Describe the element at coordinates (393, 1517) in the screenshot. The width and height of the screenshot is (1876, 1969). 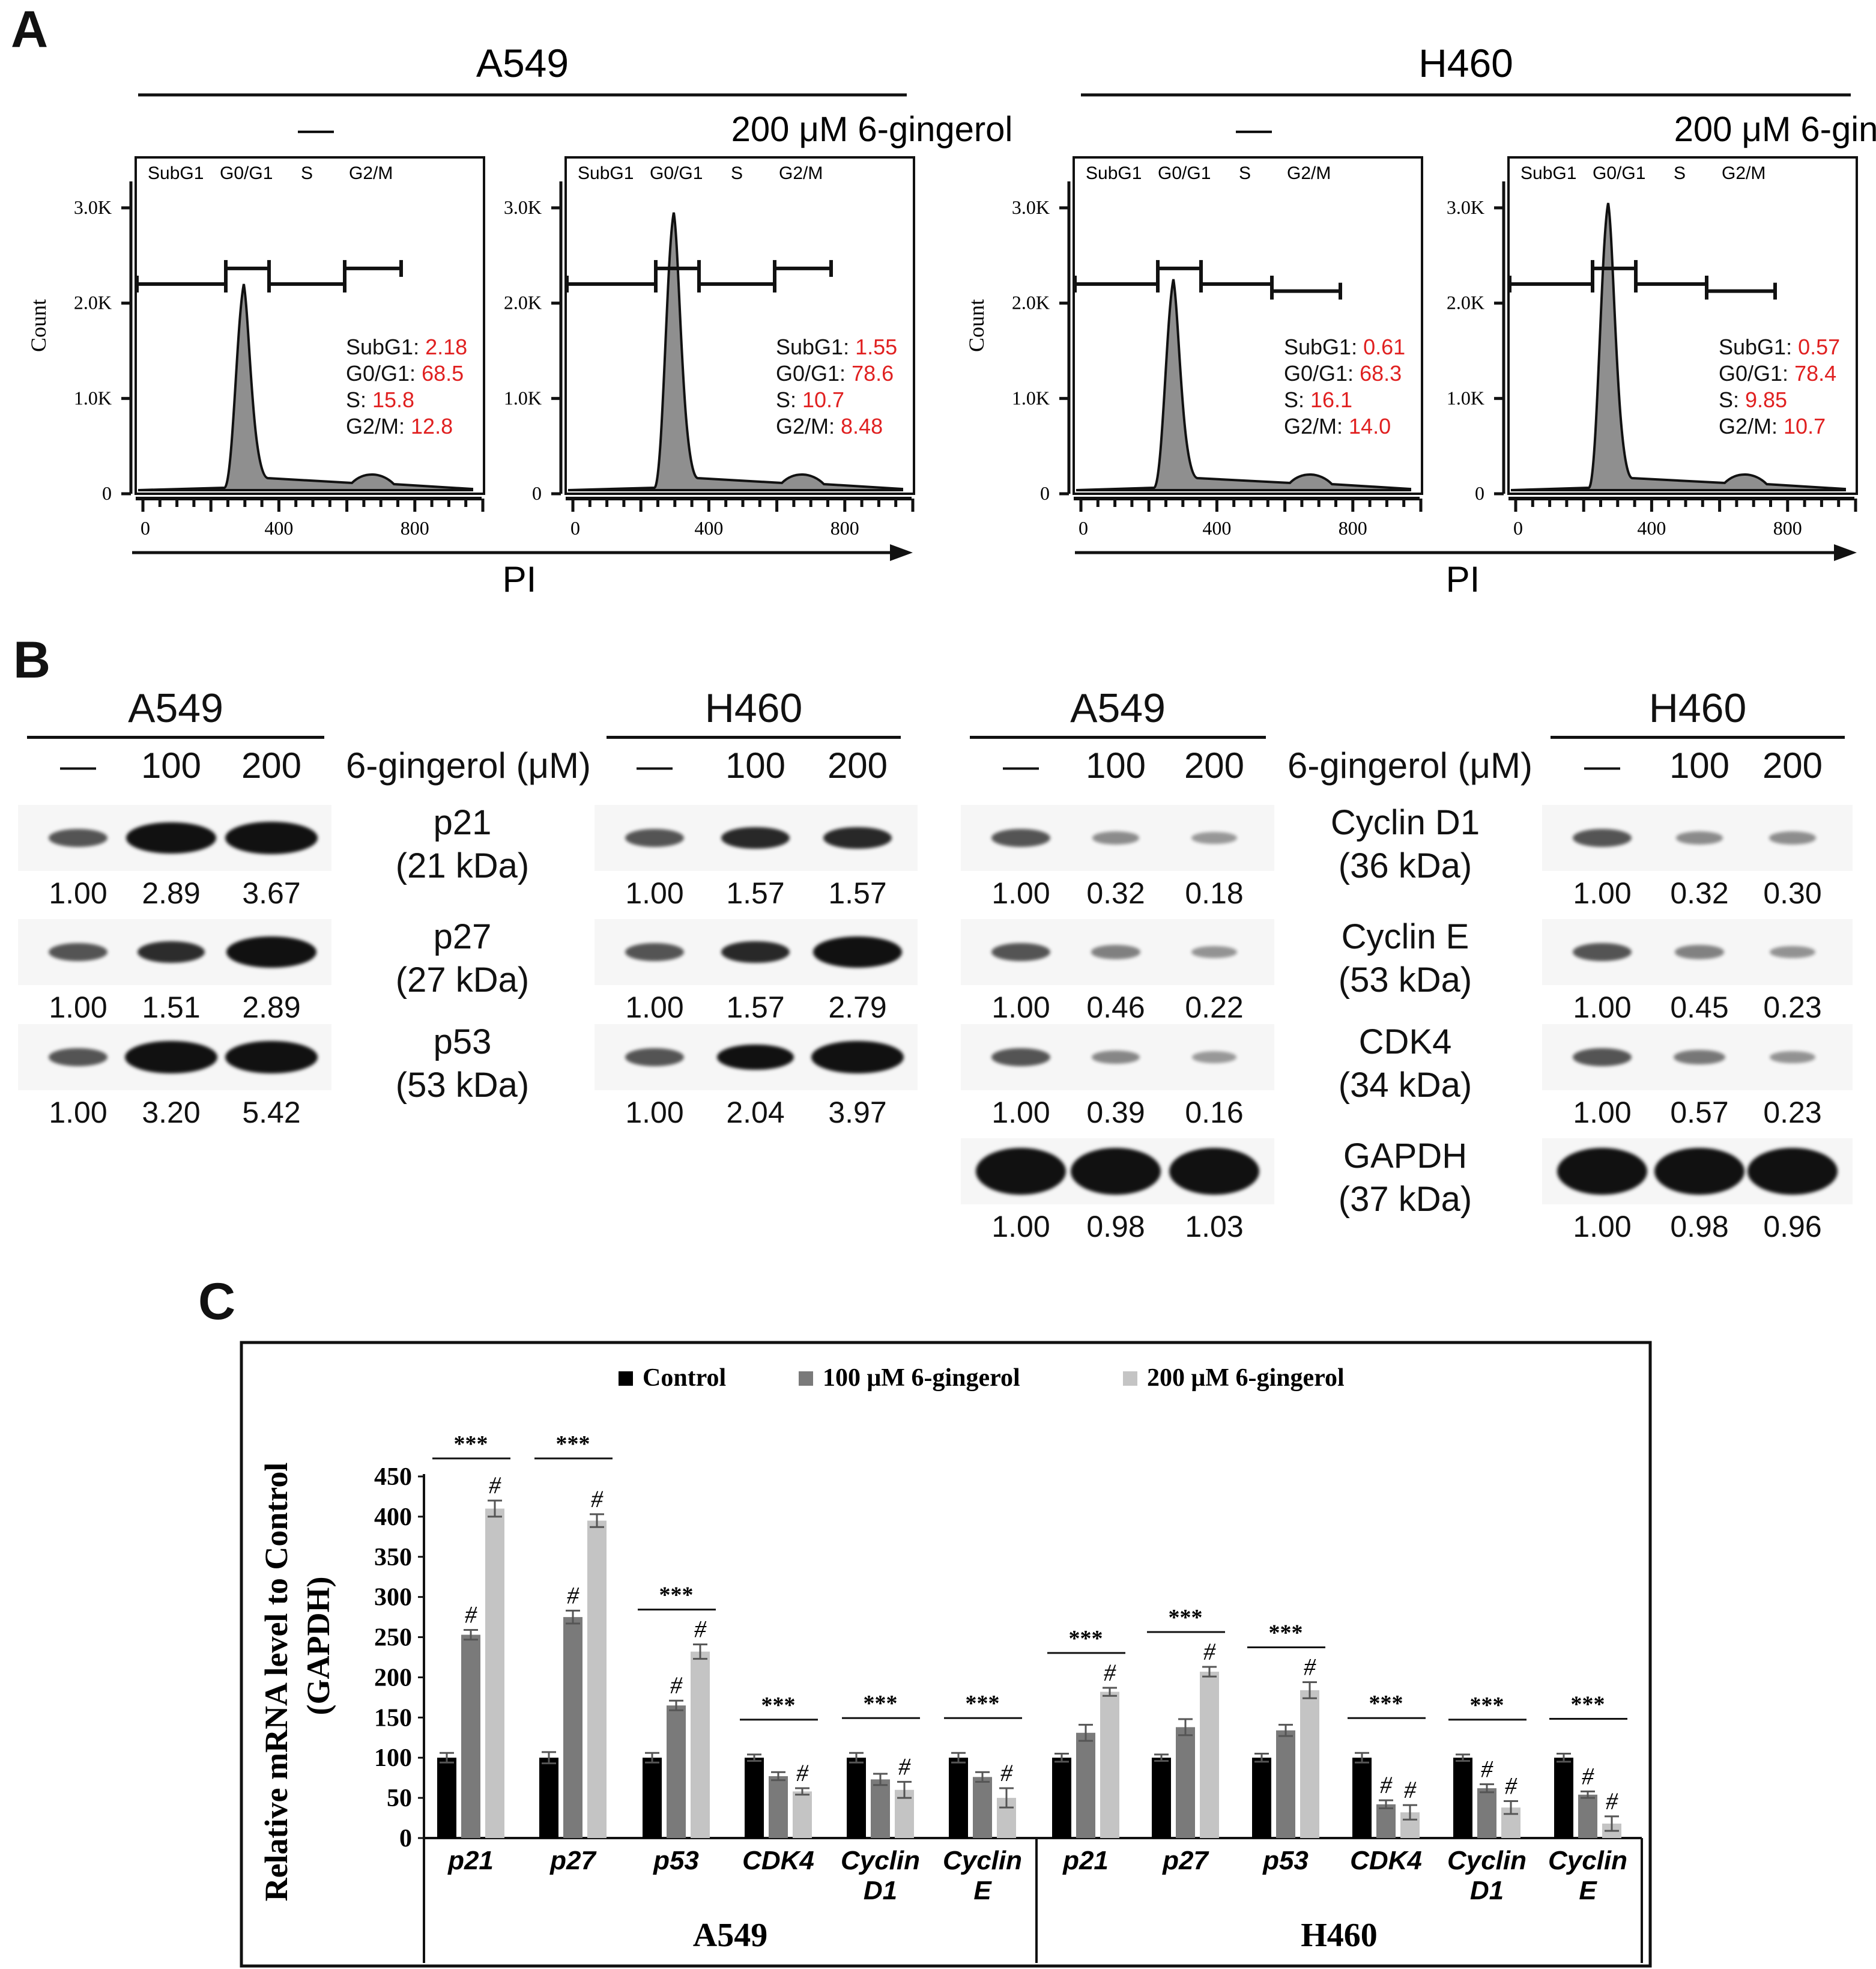
I see `y-tick-label: 400` at that location.